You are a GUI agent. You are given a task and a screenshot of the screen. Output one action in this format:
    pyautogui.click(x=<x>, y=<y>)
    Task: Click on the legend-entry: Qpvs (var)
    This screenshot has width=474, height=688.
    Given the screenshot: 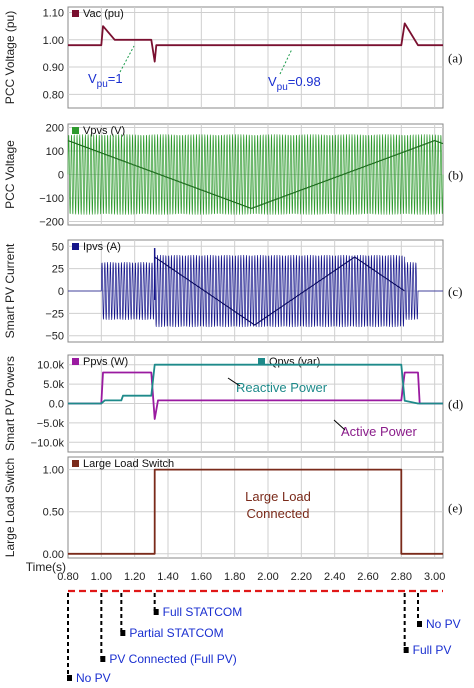 What is the action you would take?
    pyautogui.click(x=294, y=362)
    